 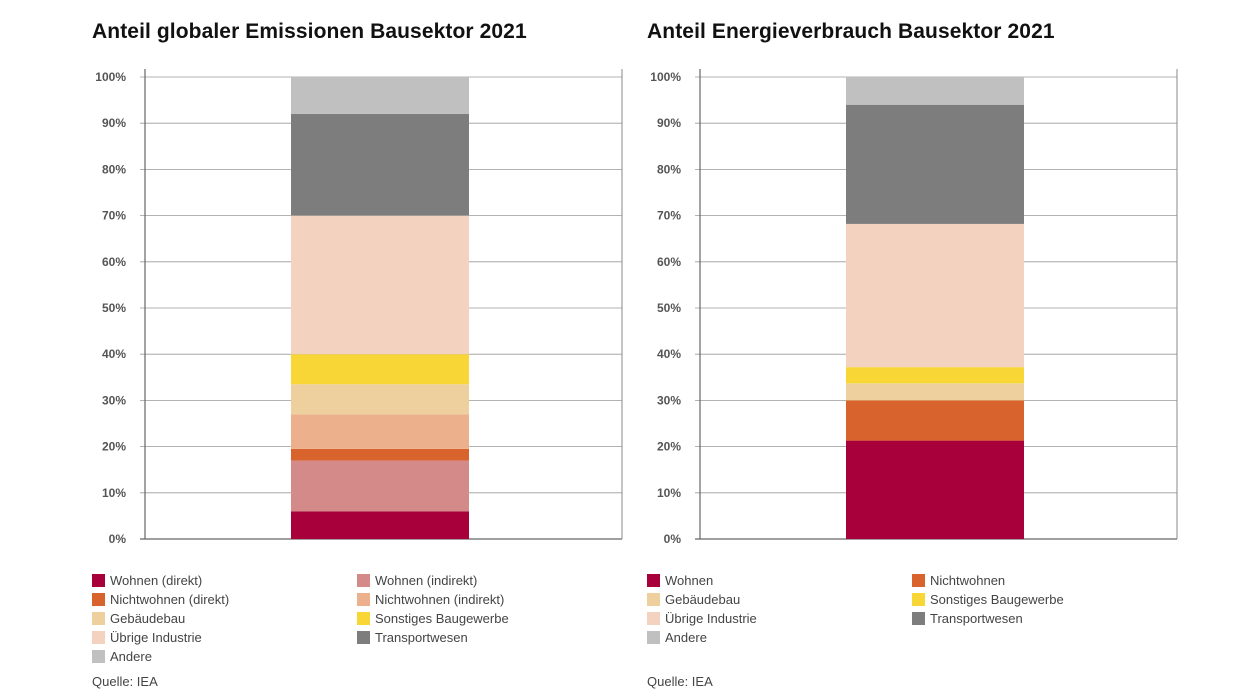 What do you see at coordinates (380, 431) in the screenshot?
I see `bar-segment-nichtwohnen-indirekt-` at bounding box center [380, 431].